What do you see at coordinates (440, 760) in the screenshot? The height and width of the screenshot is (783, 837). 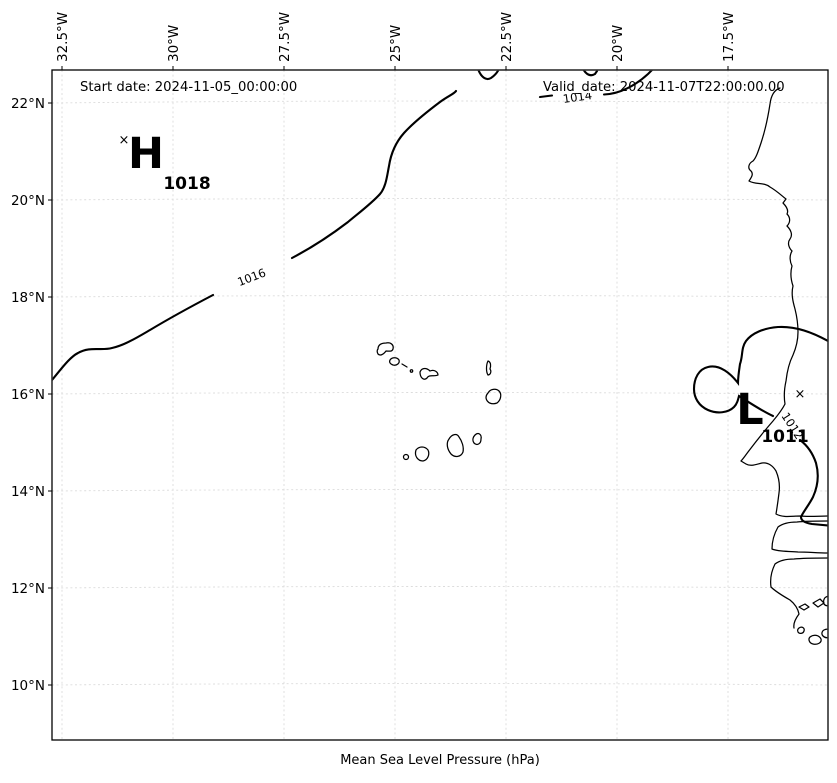 I see `x-axis-title: Mean Sea Level Pressure (hPa)` at bounding box center [440, 760].